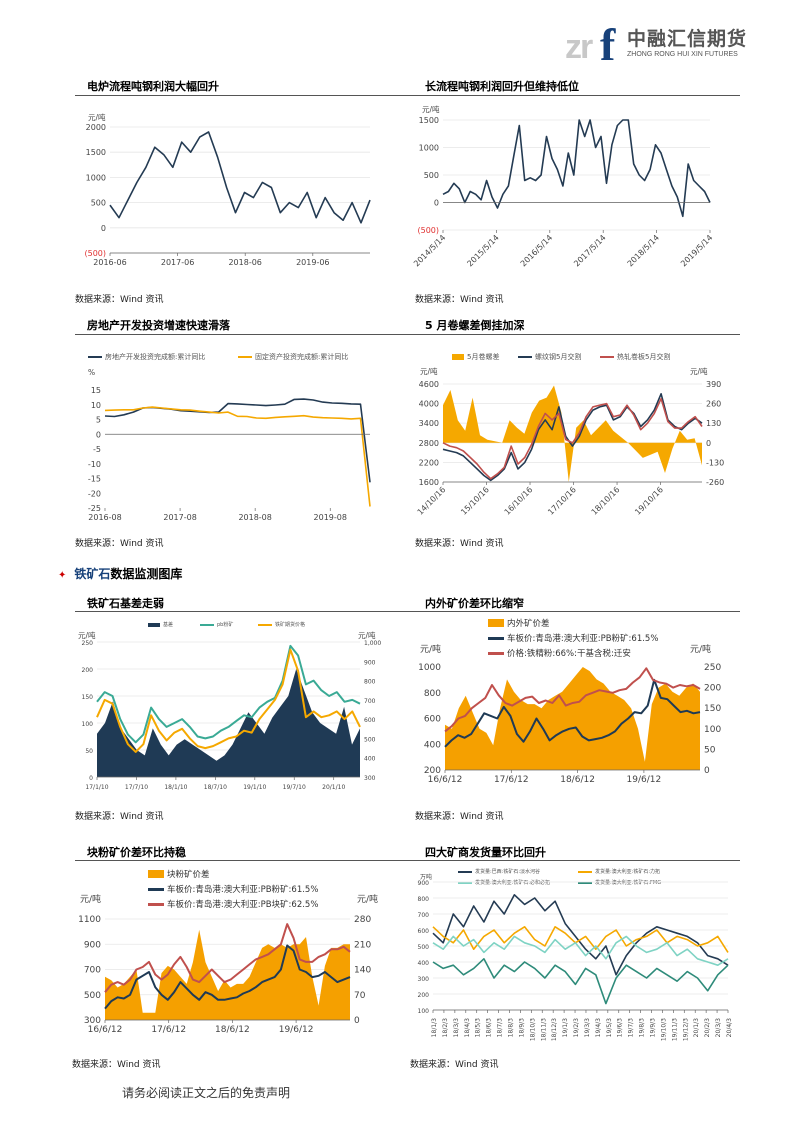  Describe the element at coordinates (445, 780) in the screenshot. I see `x-tick-label: 16/6/12` at that location.